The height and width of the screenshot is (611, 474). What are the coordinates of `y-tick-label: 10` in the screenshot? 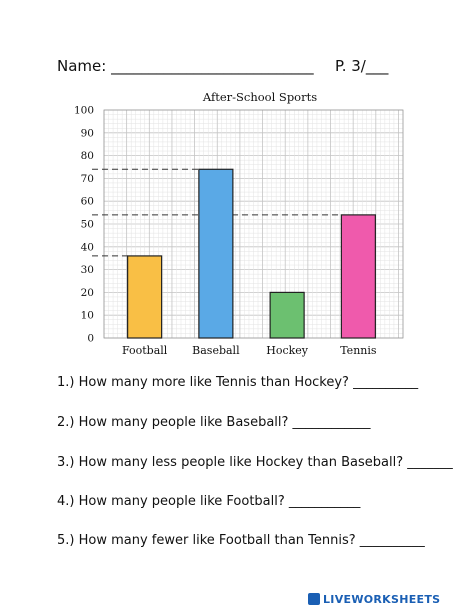 It's located at (87, 316).